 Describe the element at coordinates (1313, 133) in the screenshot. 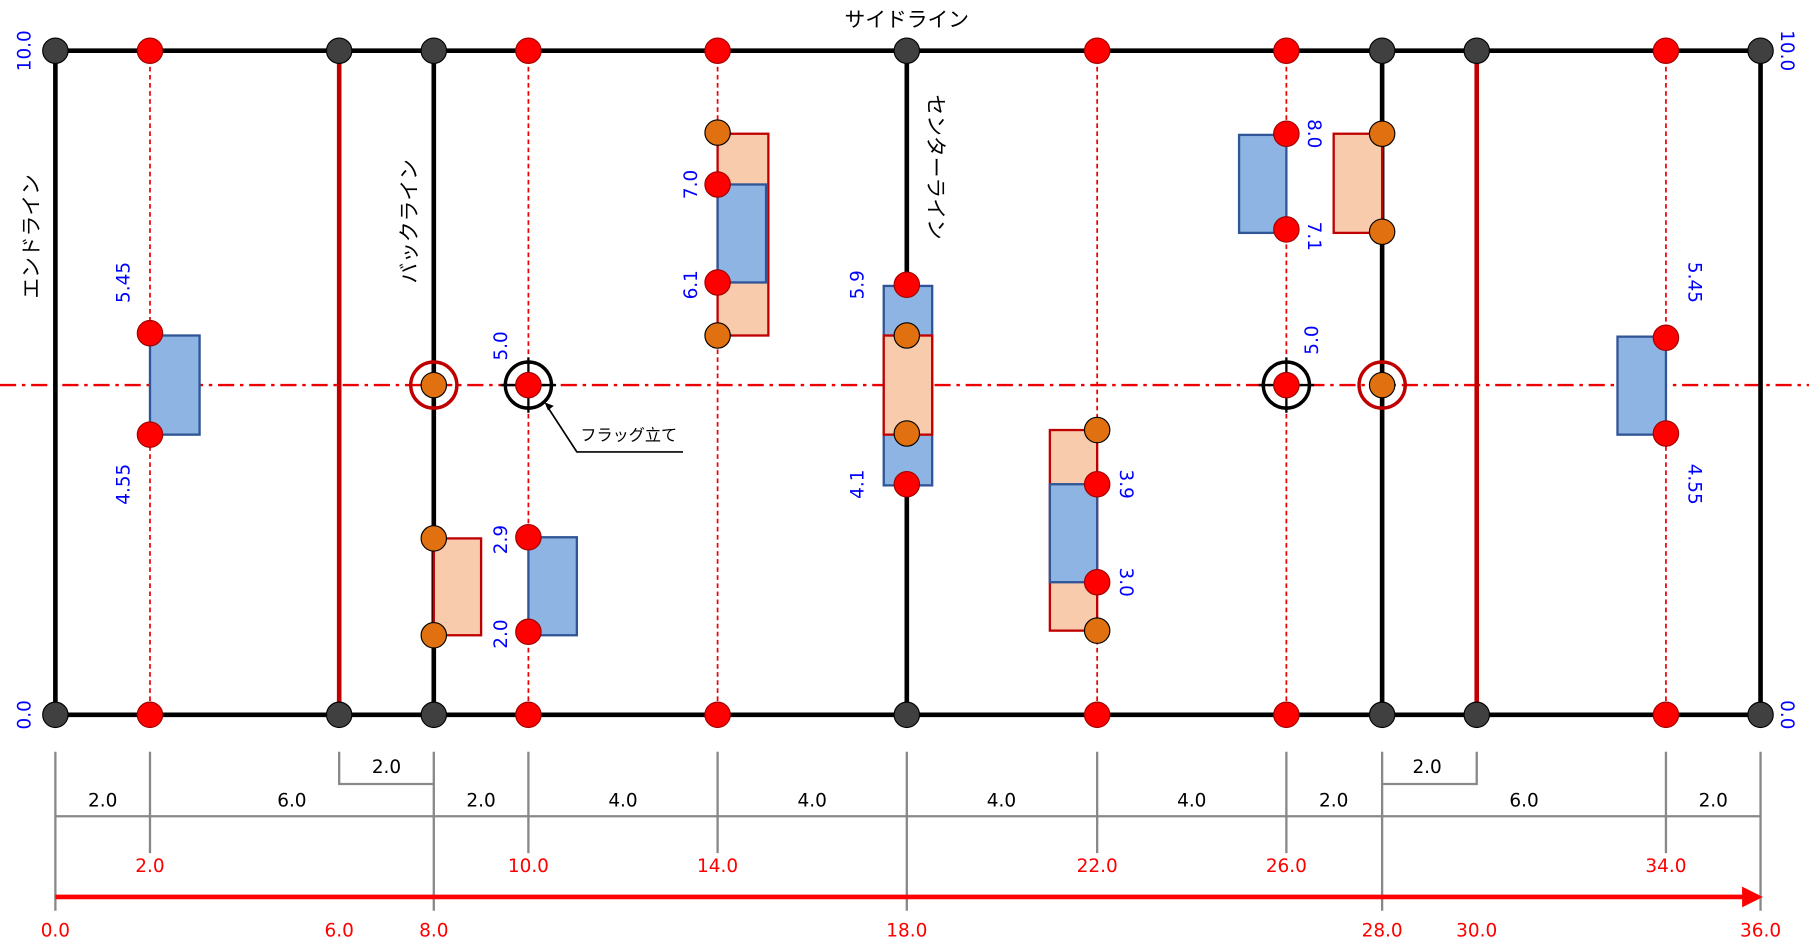

I see `height-label: 8.0` at that location.